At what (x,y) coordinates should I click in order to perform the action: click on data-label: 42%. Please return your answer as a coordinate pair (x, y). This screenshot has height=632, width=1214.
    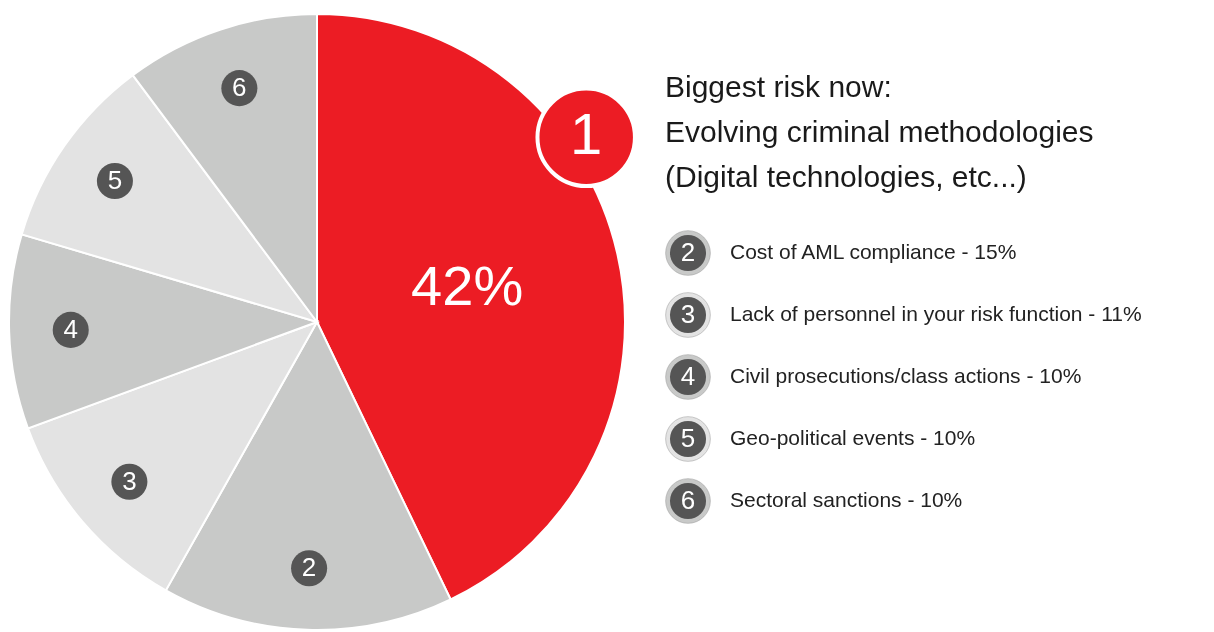
    Looking at the image, I should click on (467, 285).